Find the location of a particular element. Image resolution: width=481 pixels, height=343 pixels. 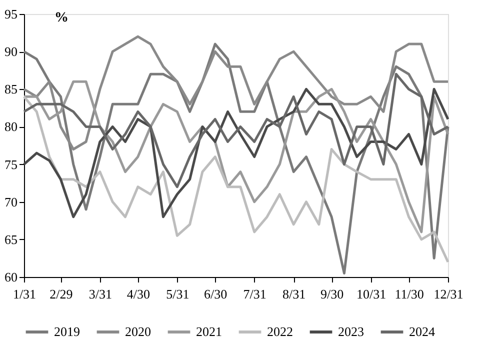

x-tick-label: 8/31 is located at coordinates (294, 294).